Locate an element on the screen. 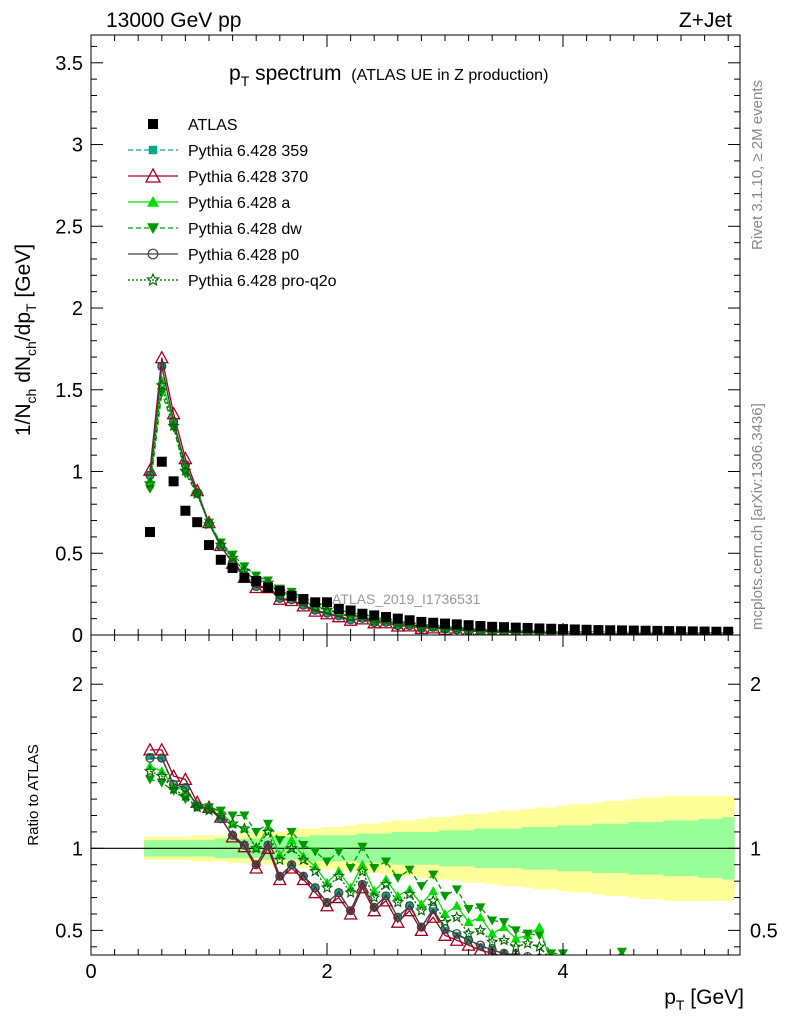 This screenshot has height=1024, width=786. legend-label-s359: Pythia 6.428 359 is located at coordinates (248, 151).